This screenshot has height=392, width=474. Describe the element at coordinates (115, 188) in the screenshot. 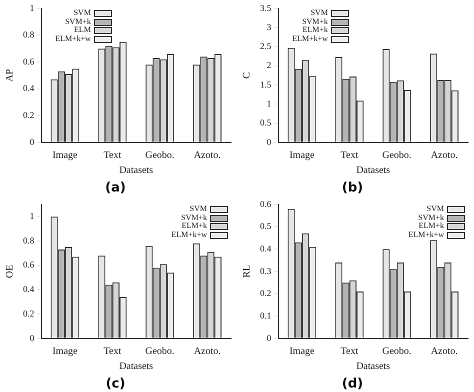

I see `text: (a)` at that location.